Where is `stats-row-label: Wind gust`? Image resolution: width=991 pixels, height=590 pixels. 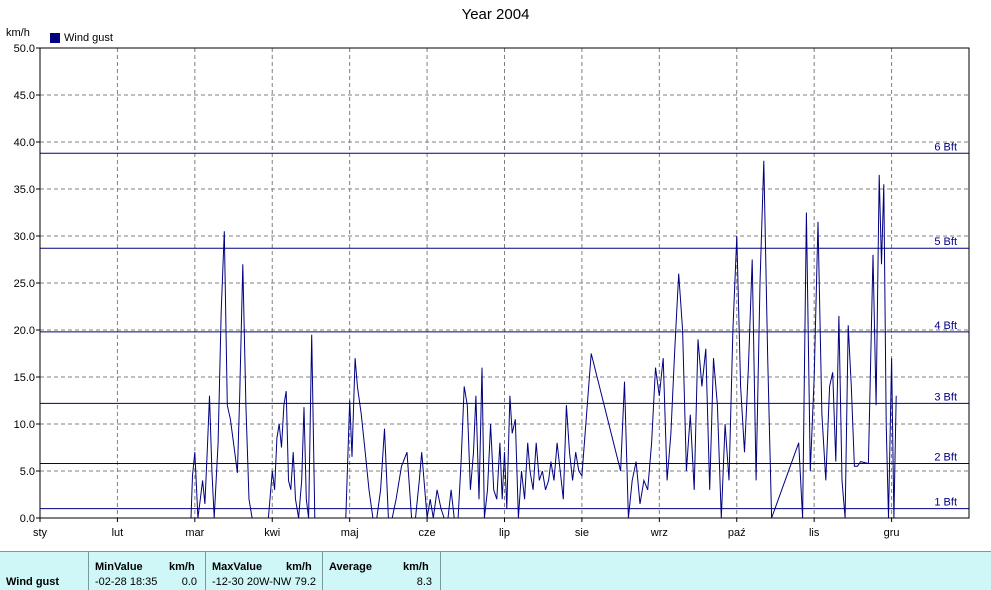
stats-row-label: Wind gust is located at coordinates (33, 582).